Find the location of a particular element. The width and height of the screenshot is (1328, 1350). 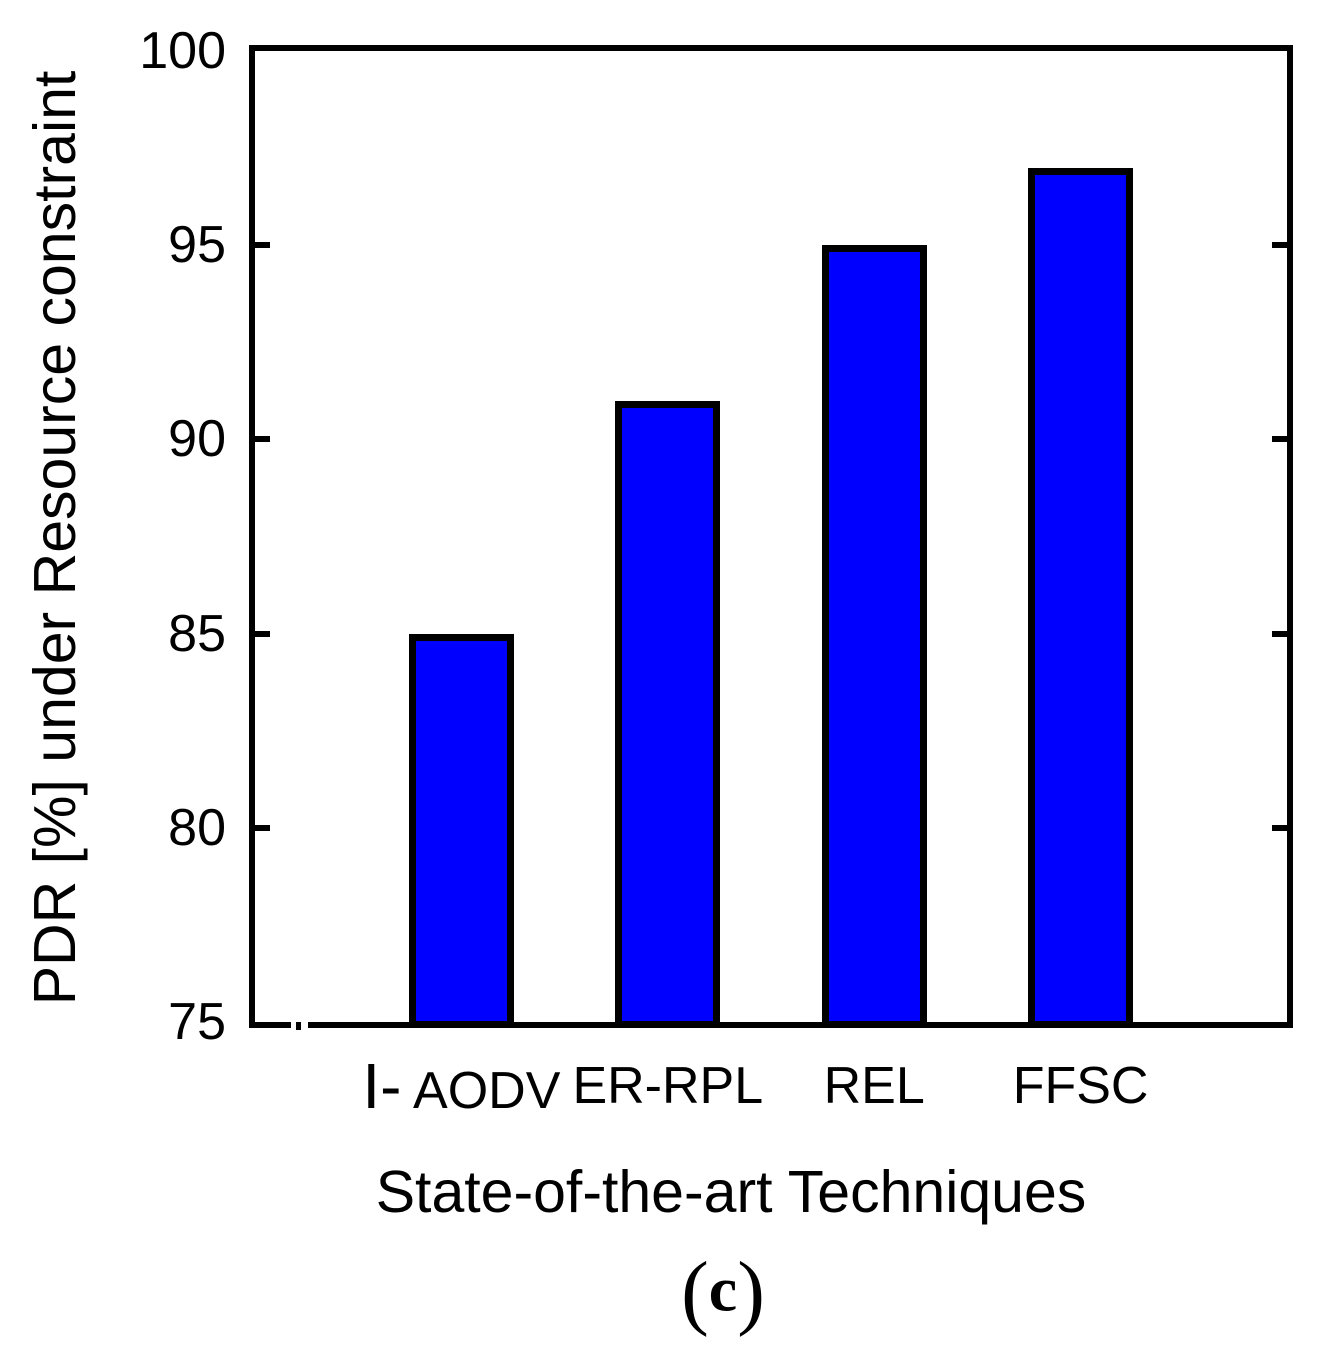

x-tick-label-er-rpl: ER-RPL is located at coordinates (668, 1086).